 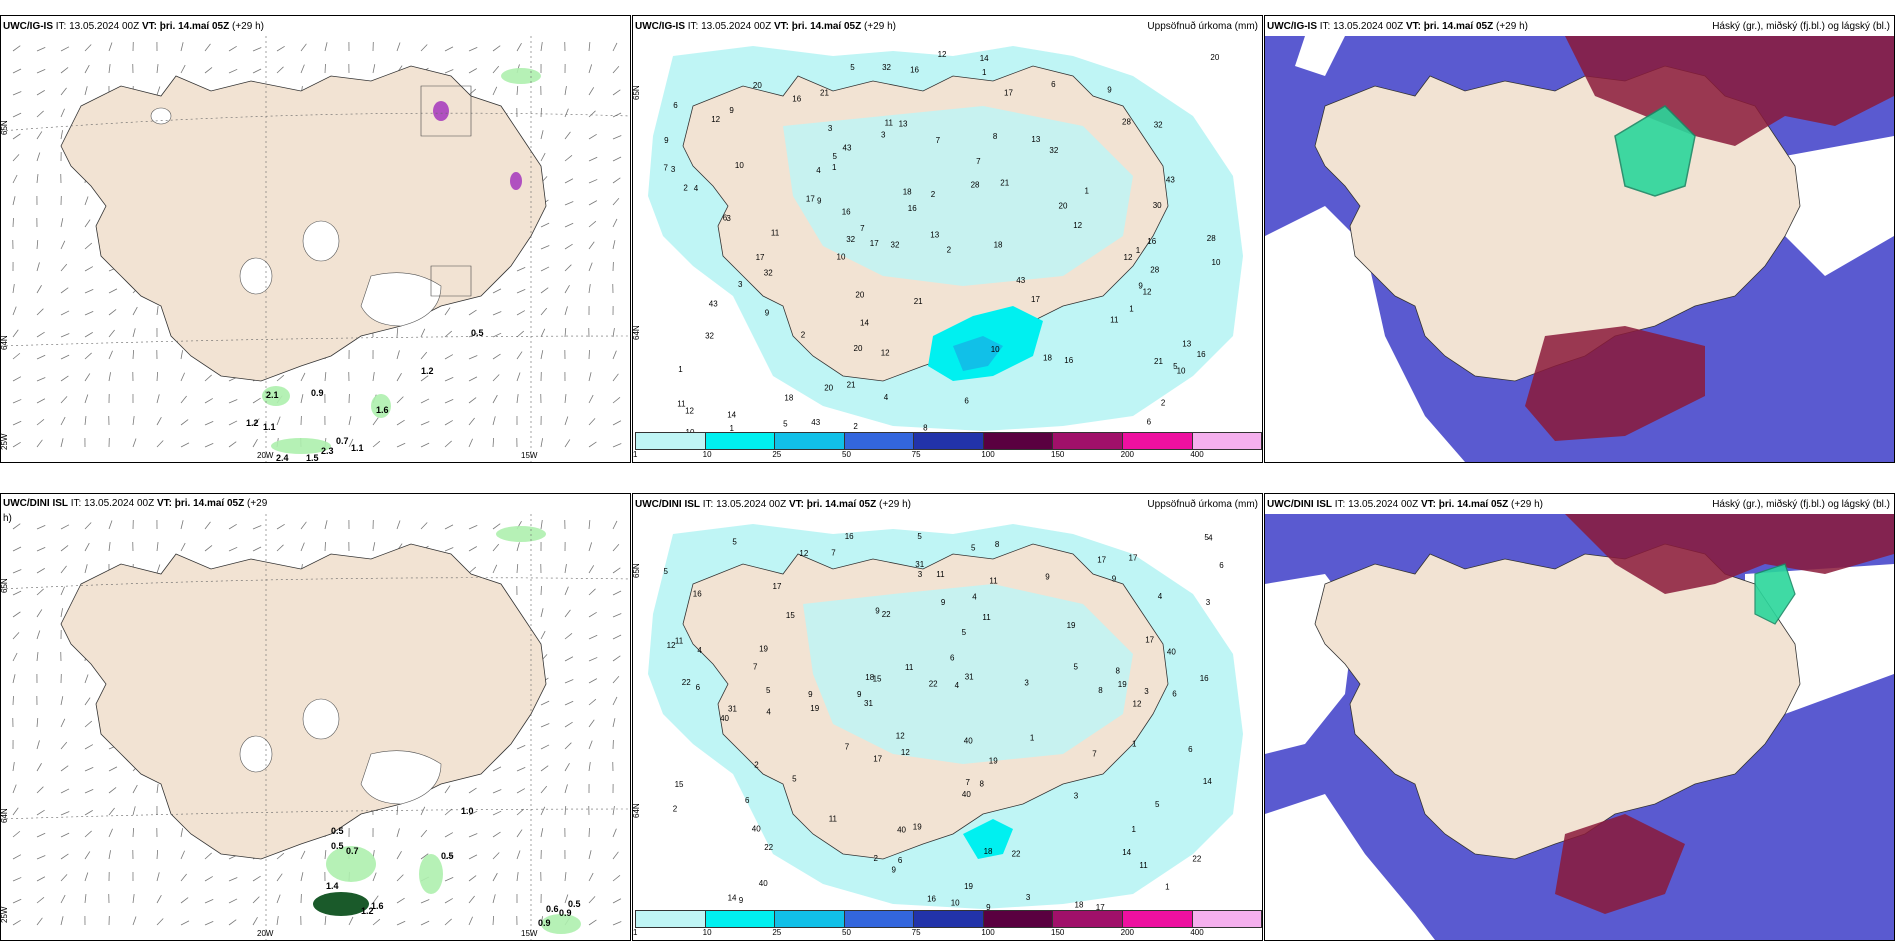 I want to click on precip-value: 11, so click(x=679, y=641).